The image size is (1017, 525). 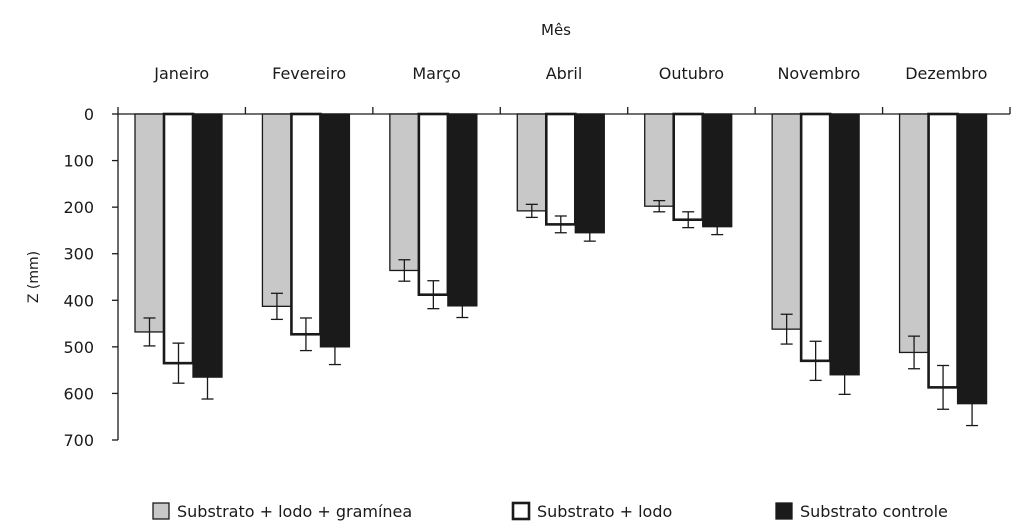 I want to click on legend-item: Substrato + lodo + gramínea, so click(x=282, y=511).